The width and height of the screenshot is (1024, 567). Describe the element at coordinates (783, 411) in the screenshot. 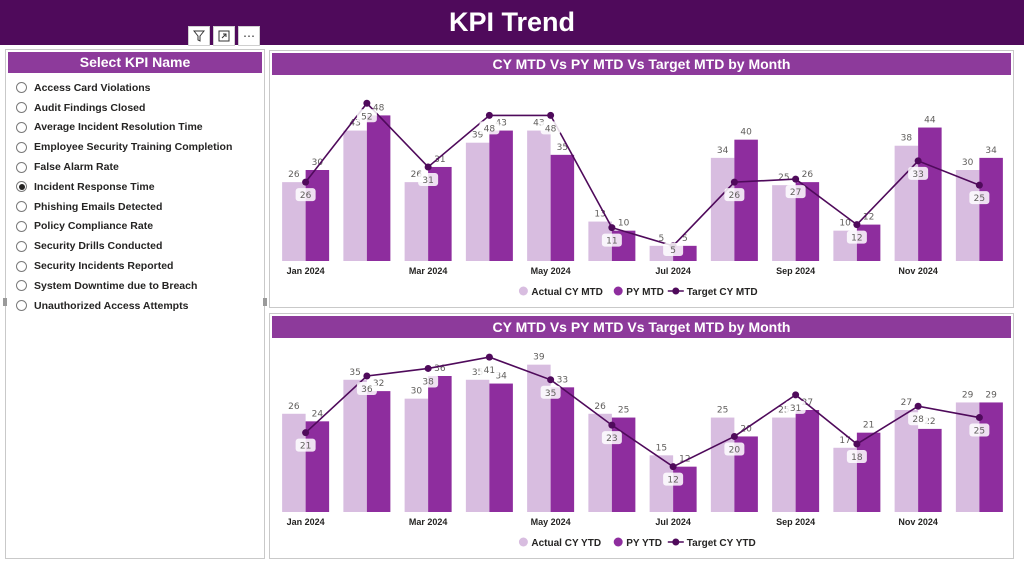

I see `data-label-actual: 25` at that location.